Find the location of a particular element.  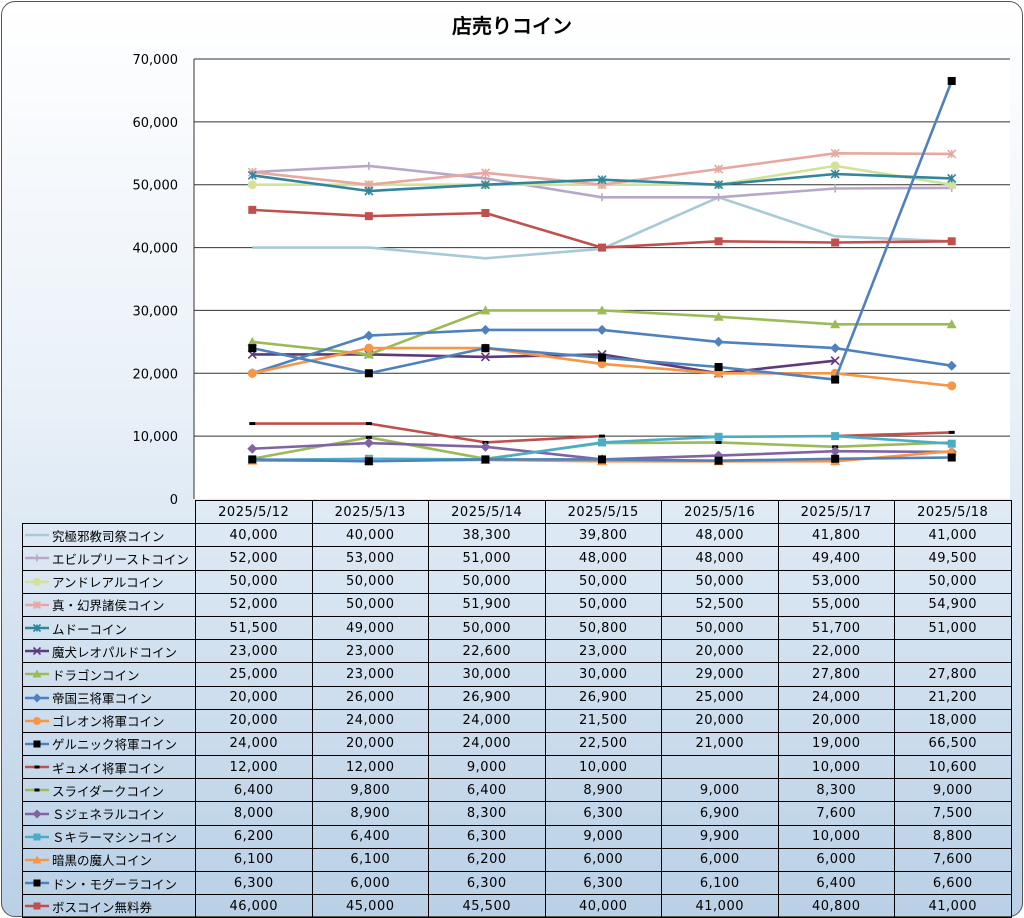

data-cell: 7,500 is located at coordinates (953, 813).